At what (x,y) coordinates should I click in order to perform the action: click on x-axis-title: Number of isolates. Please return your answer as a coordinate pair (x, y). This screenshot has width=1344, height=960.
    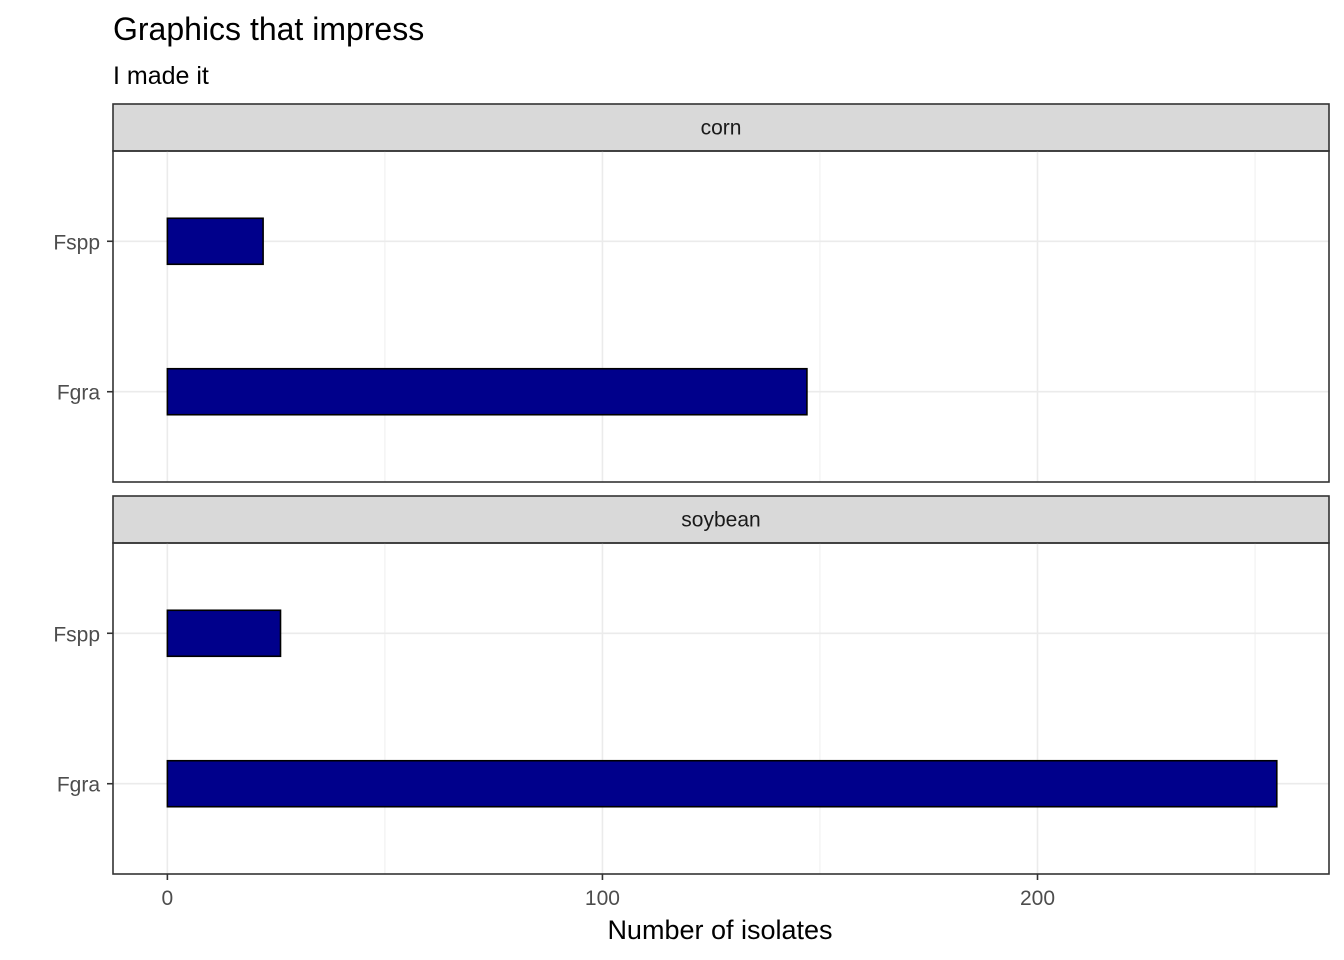
    Looking at the image, I should click on (719, 930).